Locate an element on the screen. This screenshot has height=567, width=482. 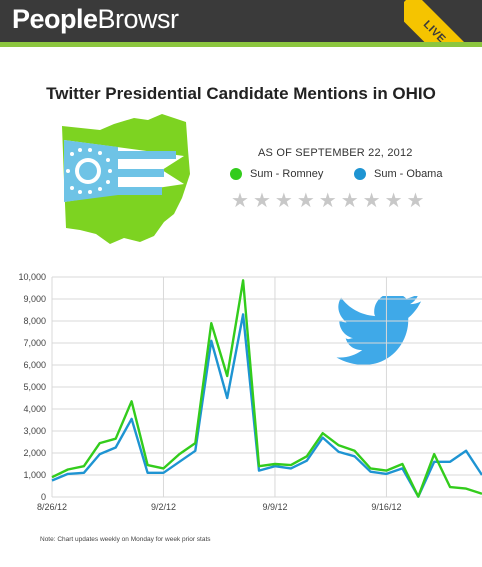
legend-label-obama: Sum - Obama is located at coordinates (408, 174).